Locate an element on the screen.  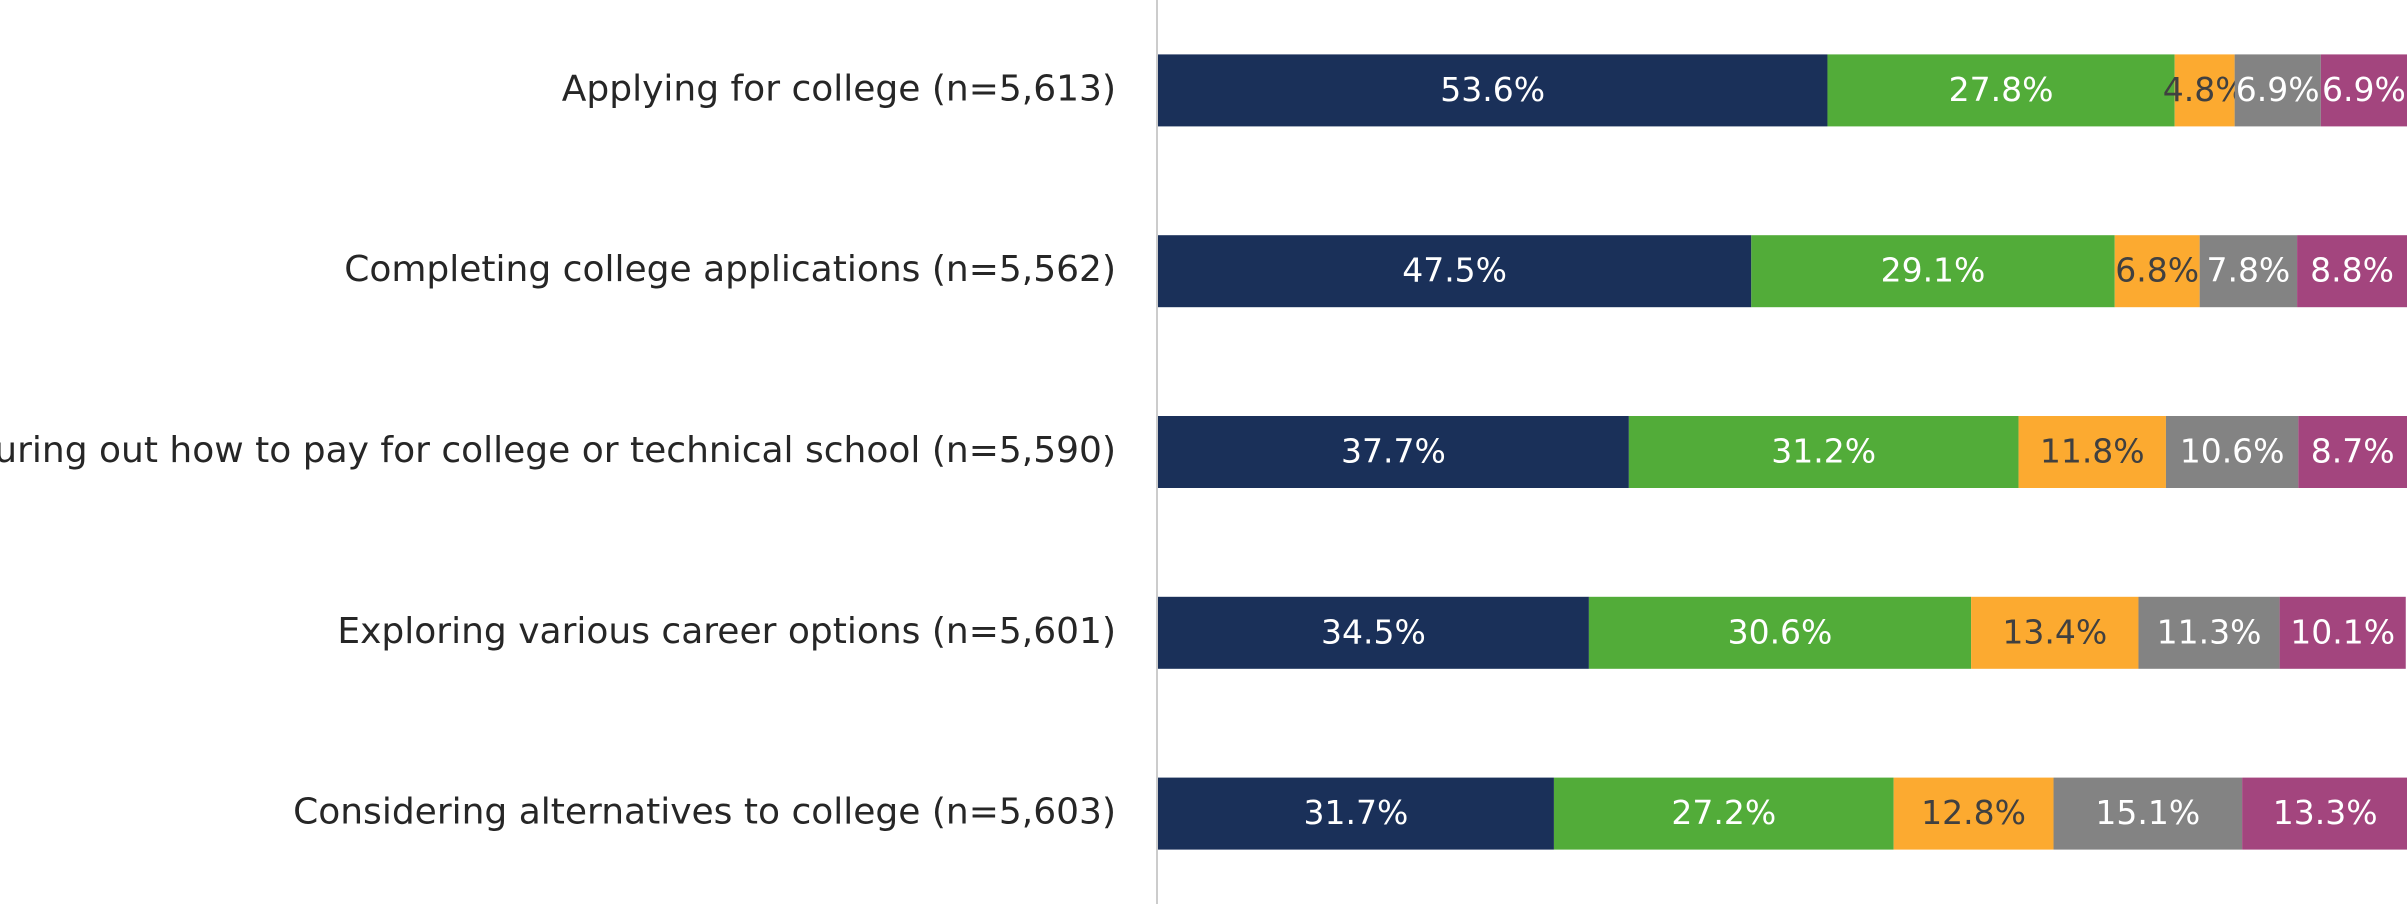
data-label: 4.8% is located at coordinates (2205, 89).